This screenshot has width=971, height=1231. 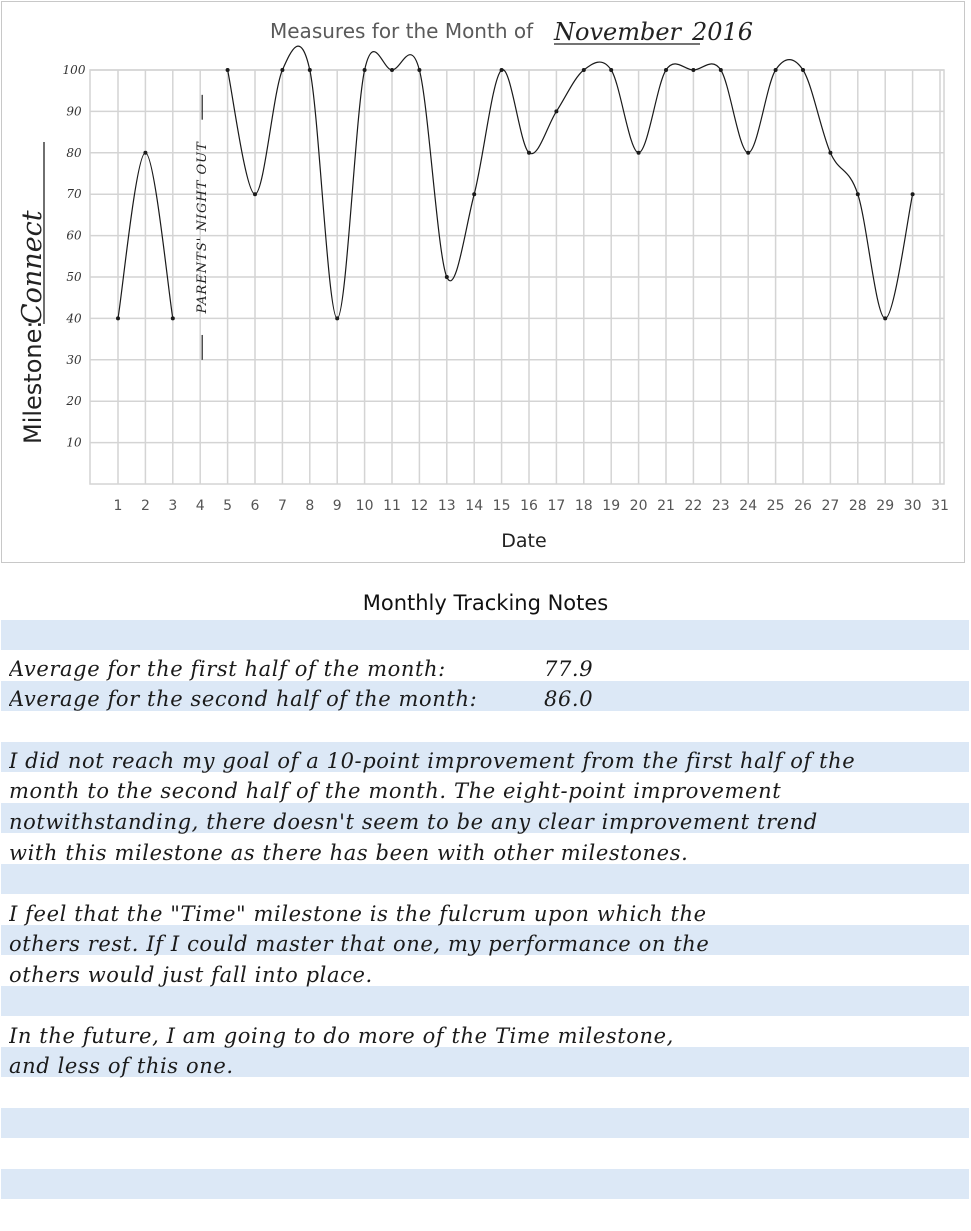 I want to click on x-tick-label: 14, so click(x=474, y=506).